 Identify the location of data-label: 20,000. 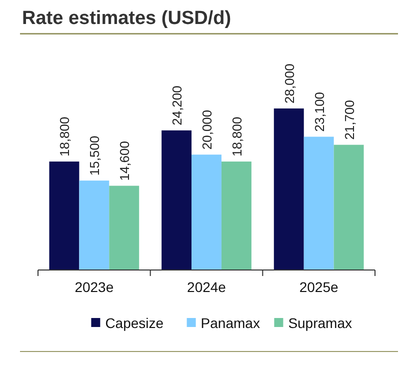
(207, 130).